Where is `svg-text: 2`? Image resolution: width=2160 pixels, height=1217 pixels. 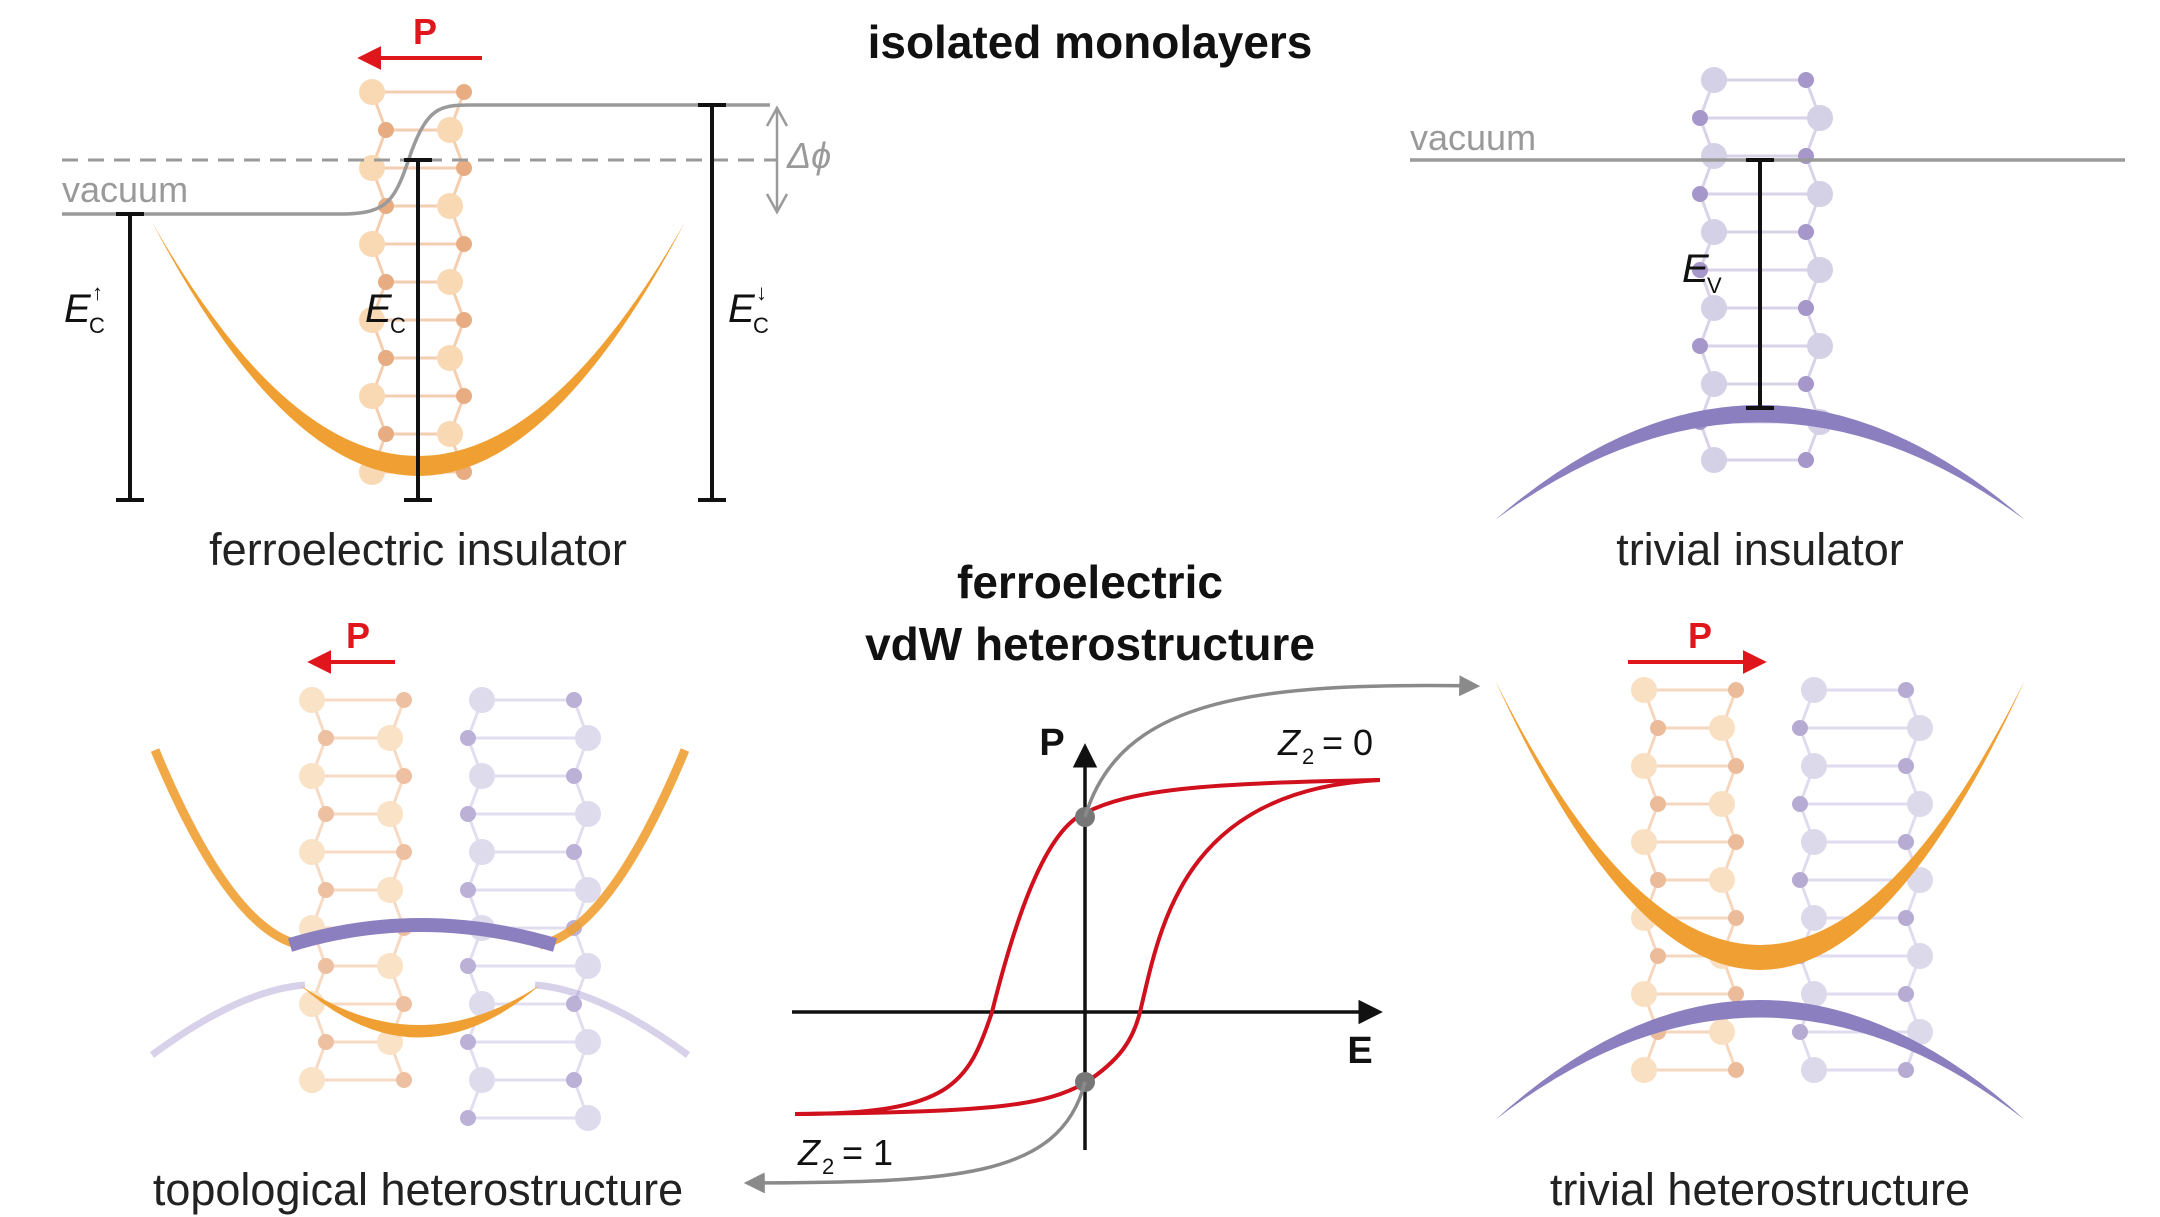
svg-text: 2 is located at coordinates (1308, 756).